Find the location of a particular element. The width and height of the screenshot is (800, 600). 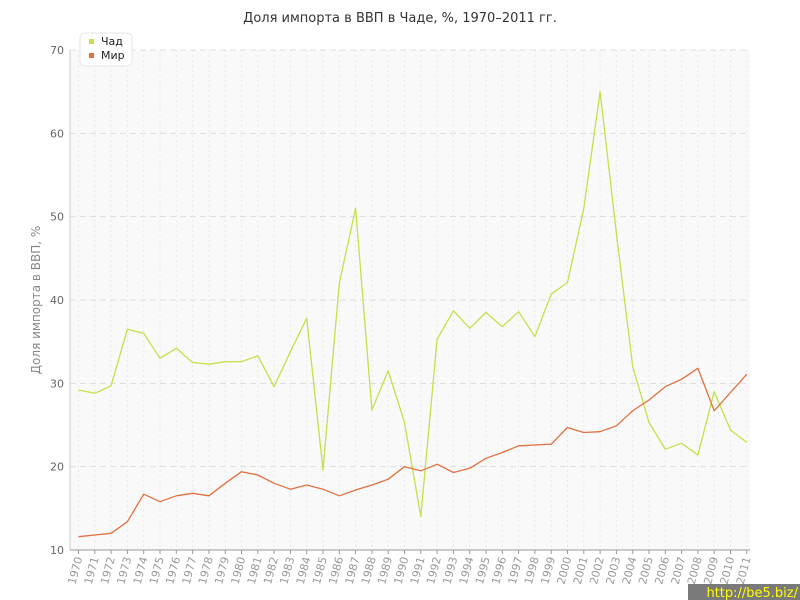

y-tick-label: 40 is located at coordinates (57, 300).